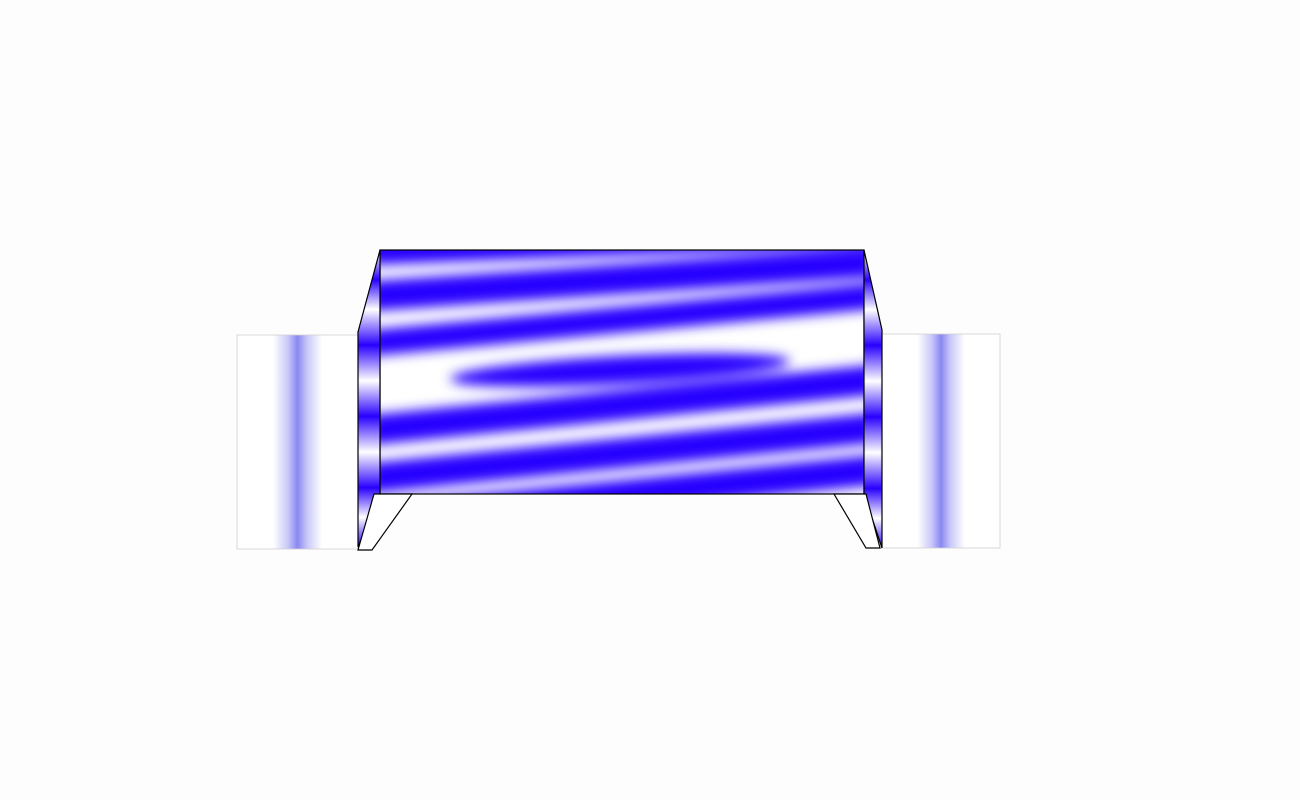 The width and height of the screenshot is (1300, 800). Describe the element at coordinates (385, 522) in the screenshot. I see `left-leg` at that location.